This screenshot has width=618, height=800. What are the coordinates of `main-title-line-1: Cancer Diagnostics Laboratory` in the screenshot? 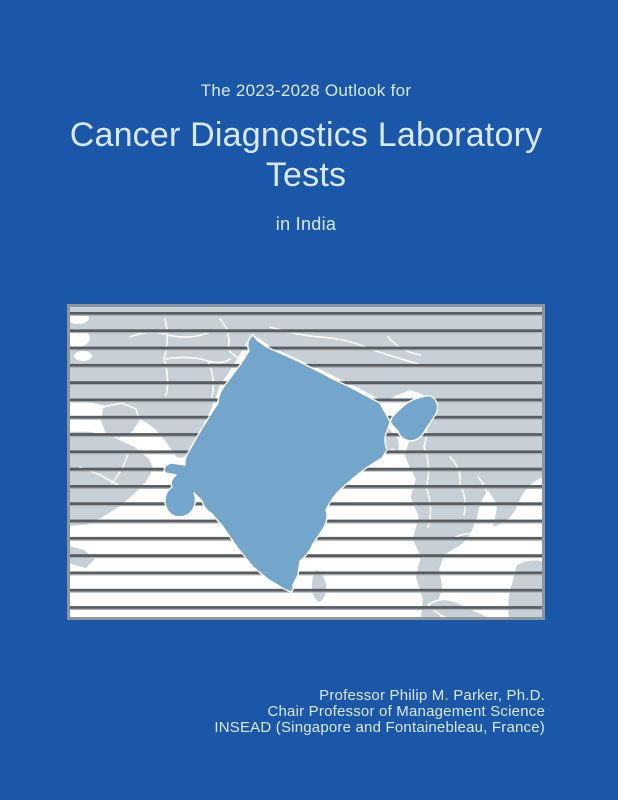 It's located at (306, 135).